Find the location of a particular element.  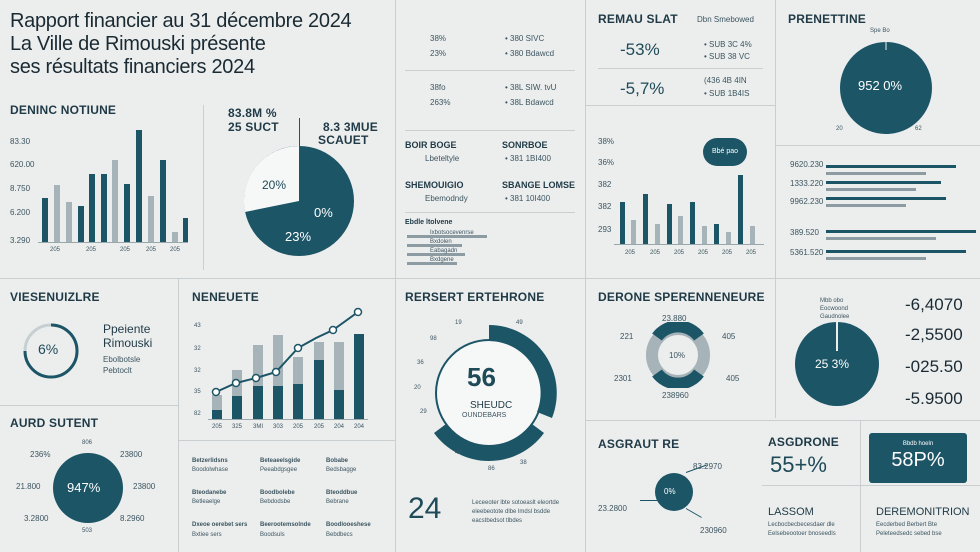

grid-cell: Bebrane is located at coordinates (337, 502).